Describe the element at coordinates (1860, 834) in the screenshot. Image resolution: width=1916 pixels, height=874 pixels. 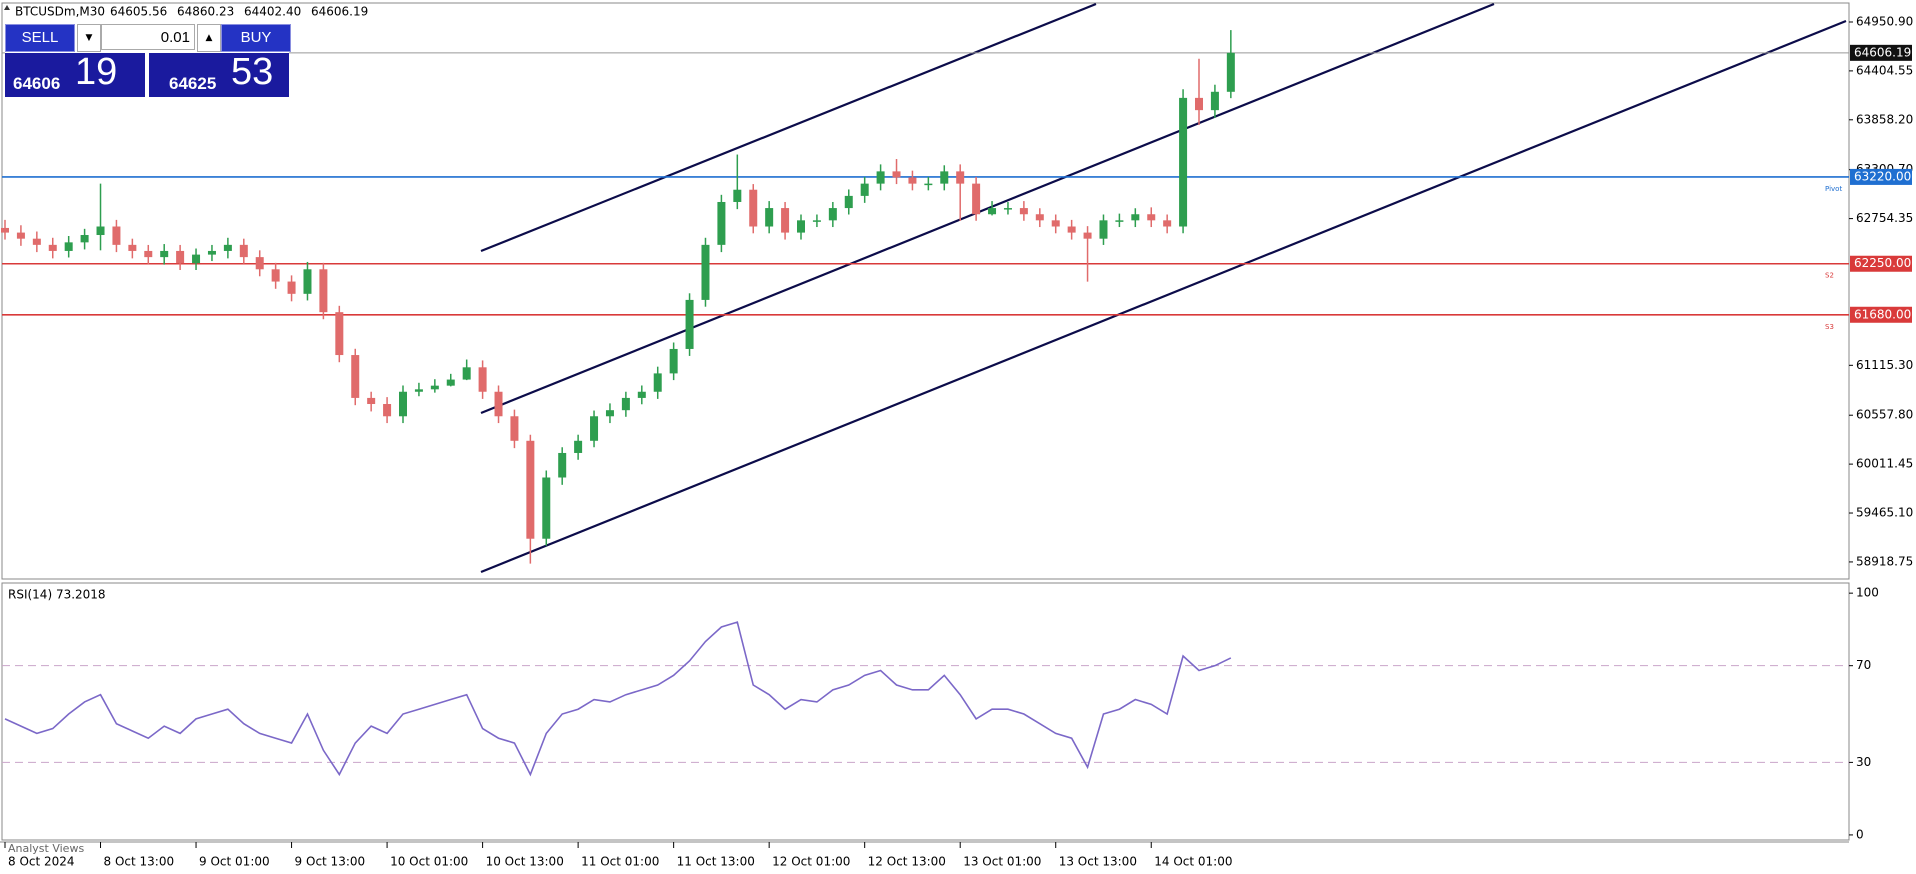
I see `rsi-tick-label: 0` at that location.